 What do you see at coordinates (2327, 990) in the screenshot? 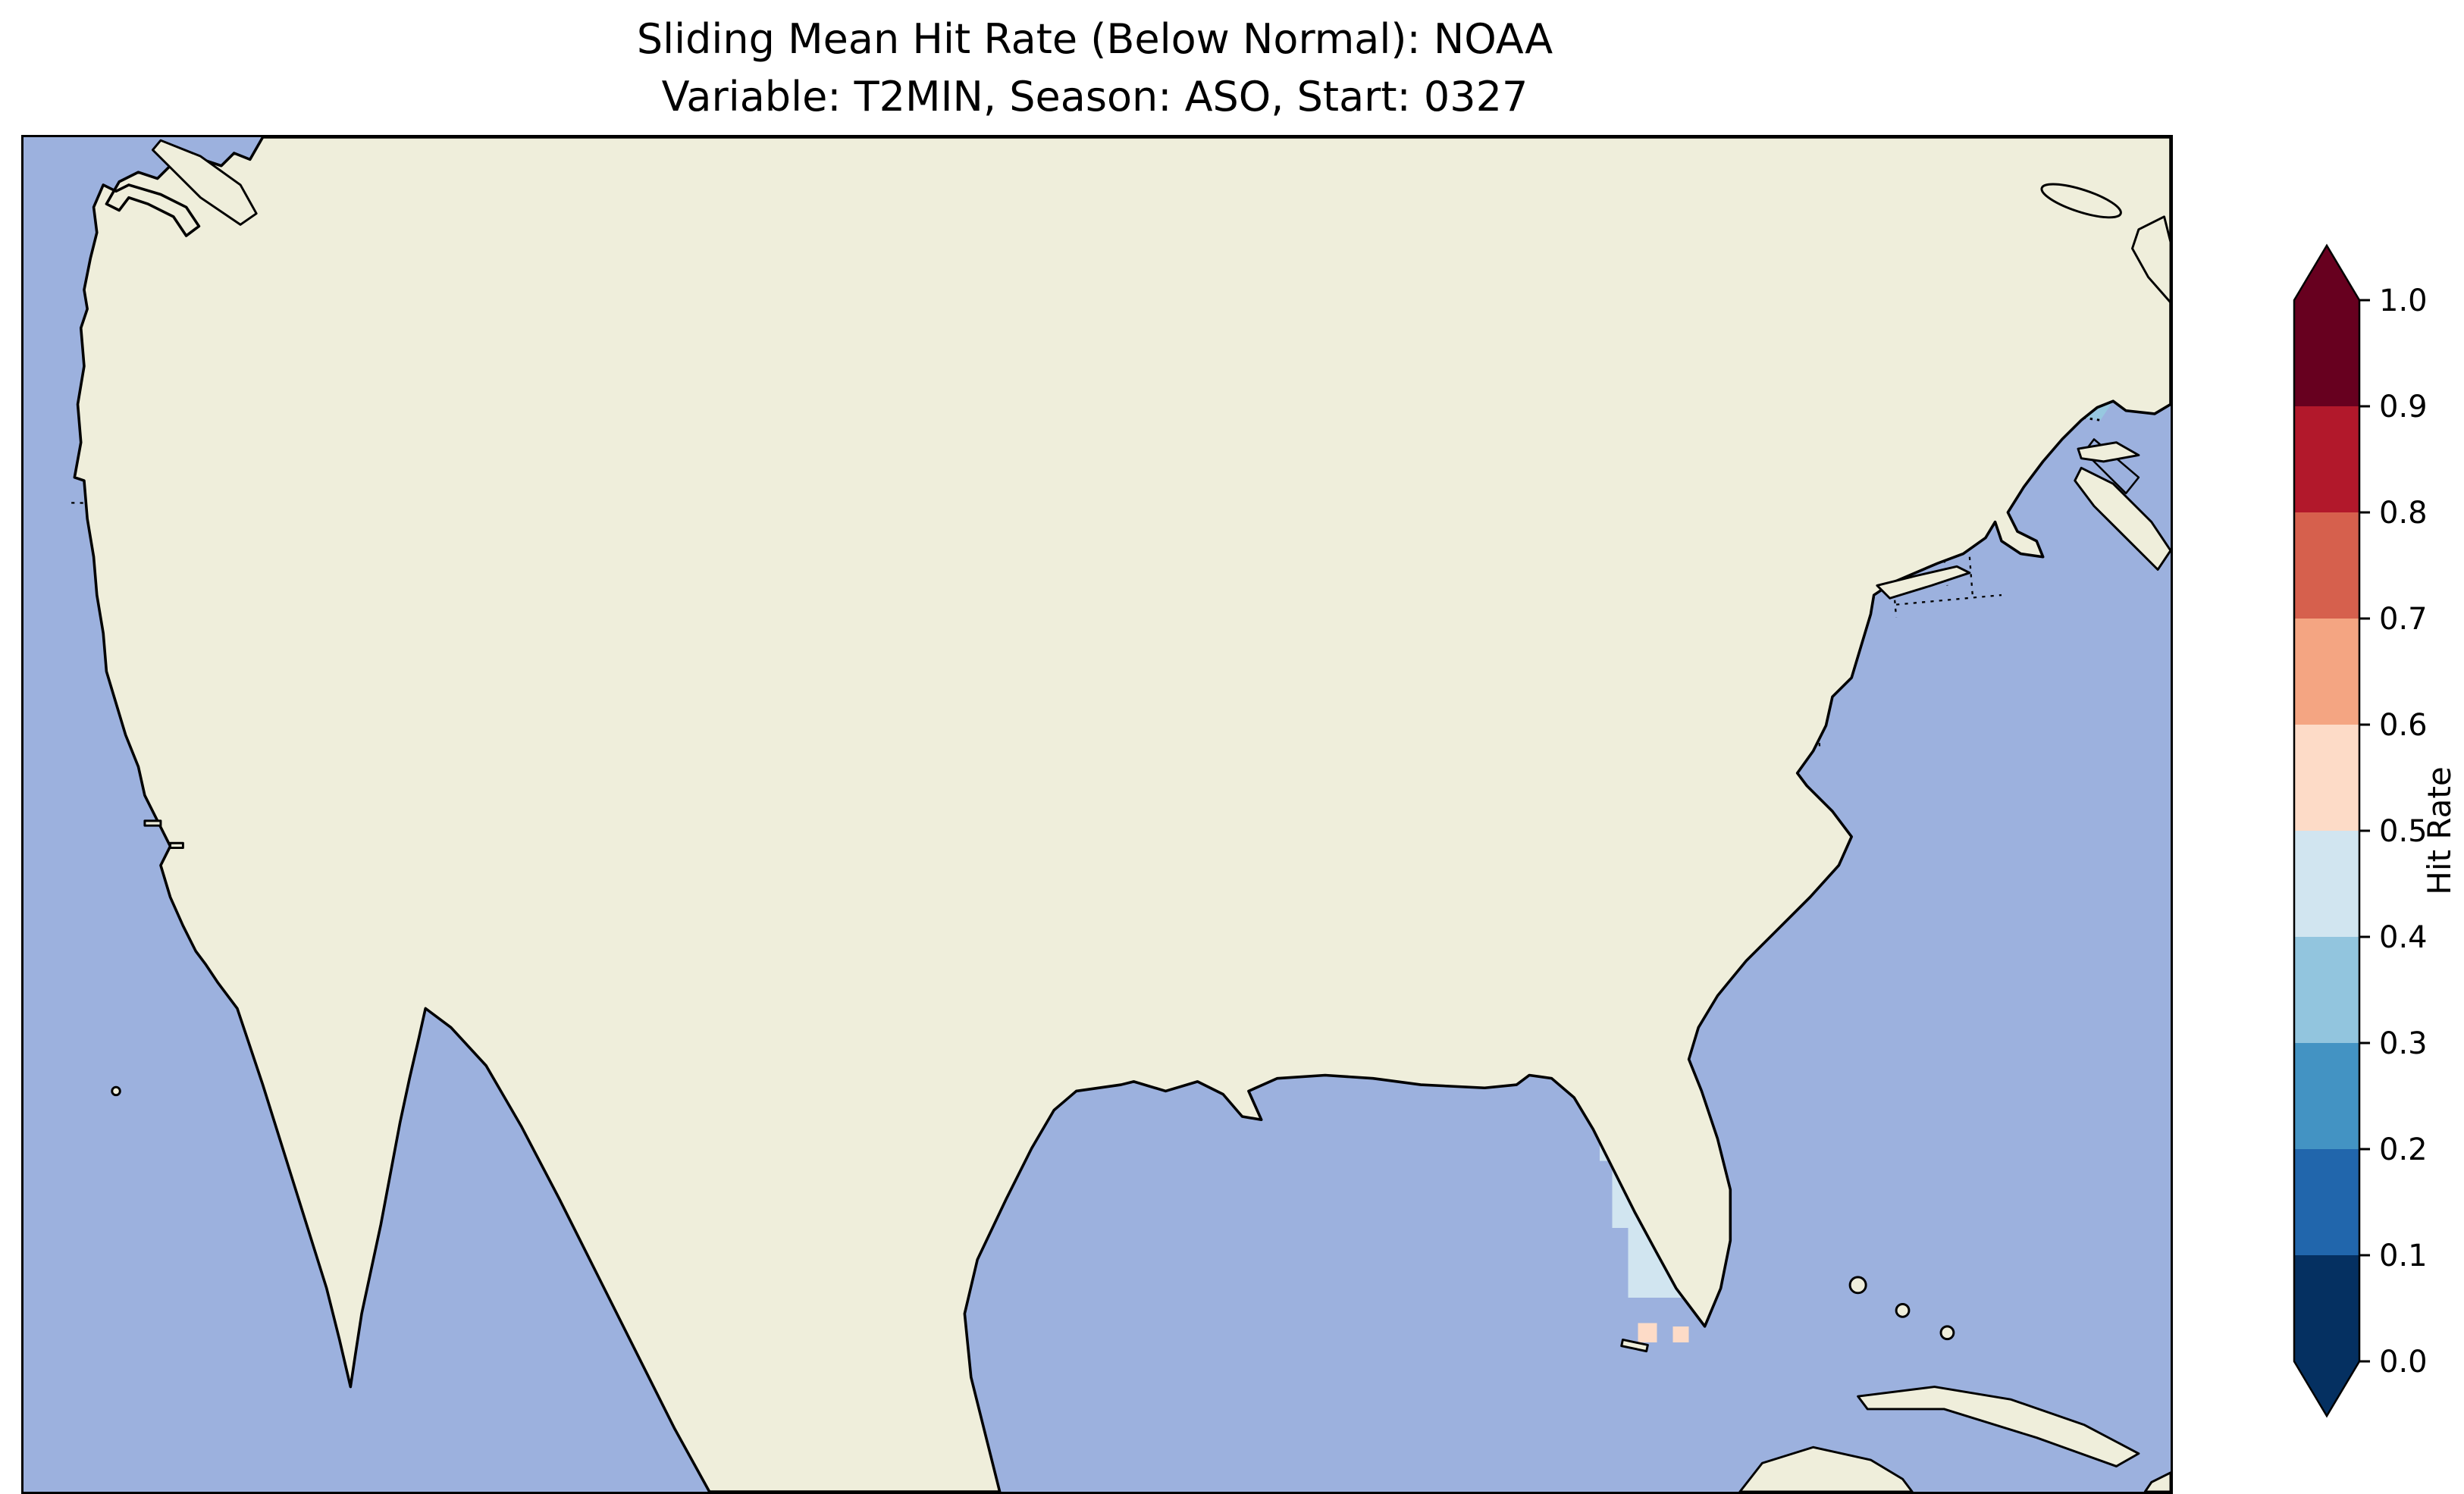
I see `colorbar-bin-0.3-0.4` at bounding box center [2327, 990].